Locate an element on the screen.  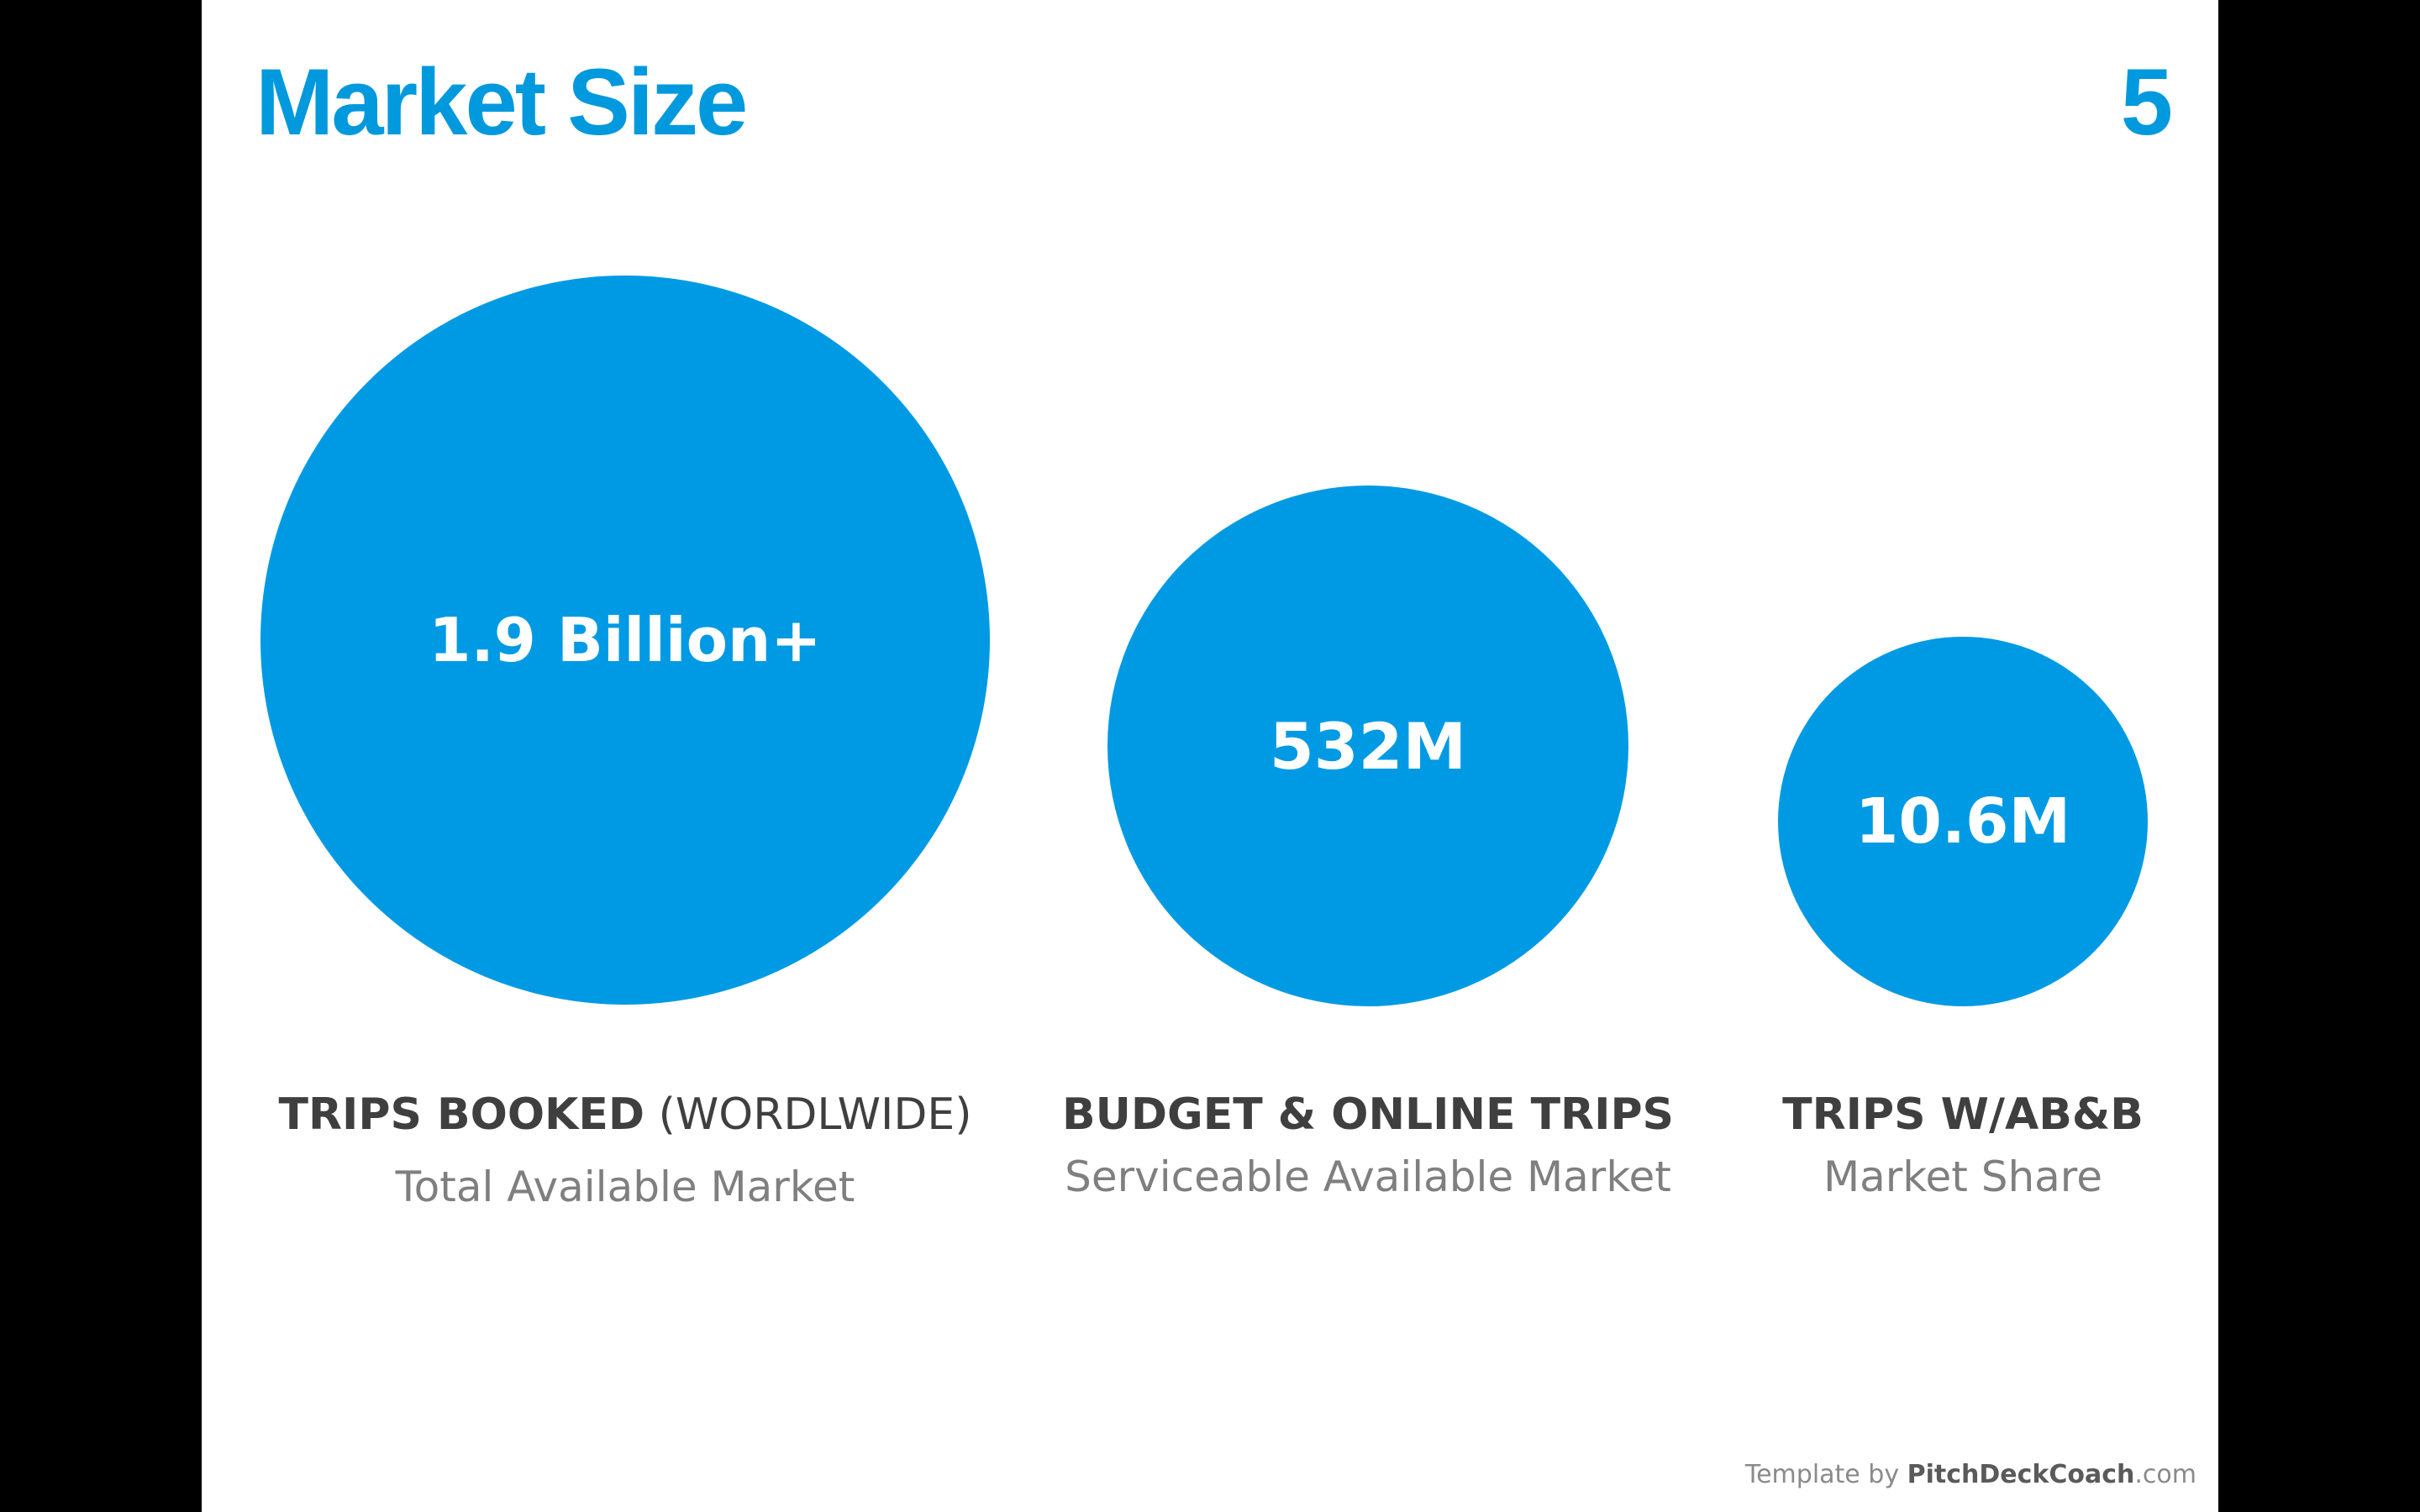
market-value-share: 10.6M is located at coordinates (1963, 821).